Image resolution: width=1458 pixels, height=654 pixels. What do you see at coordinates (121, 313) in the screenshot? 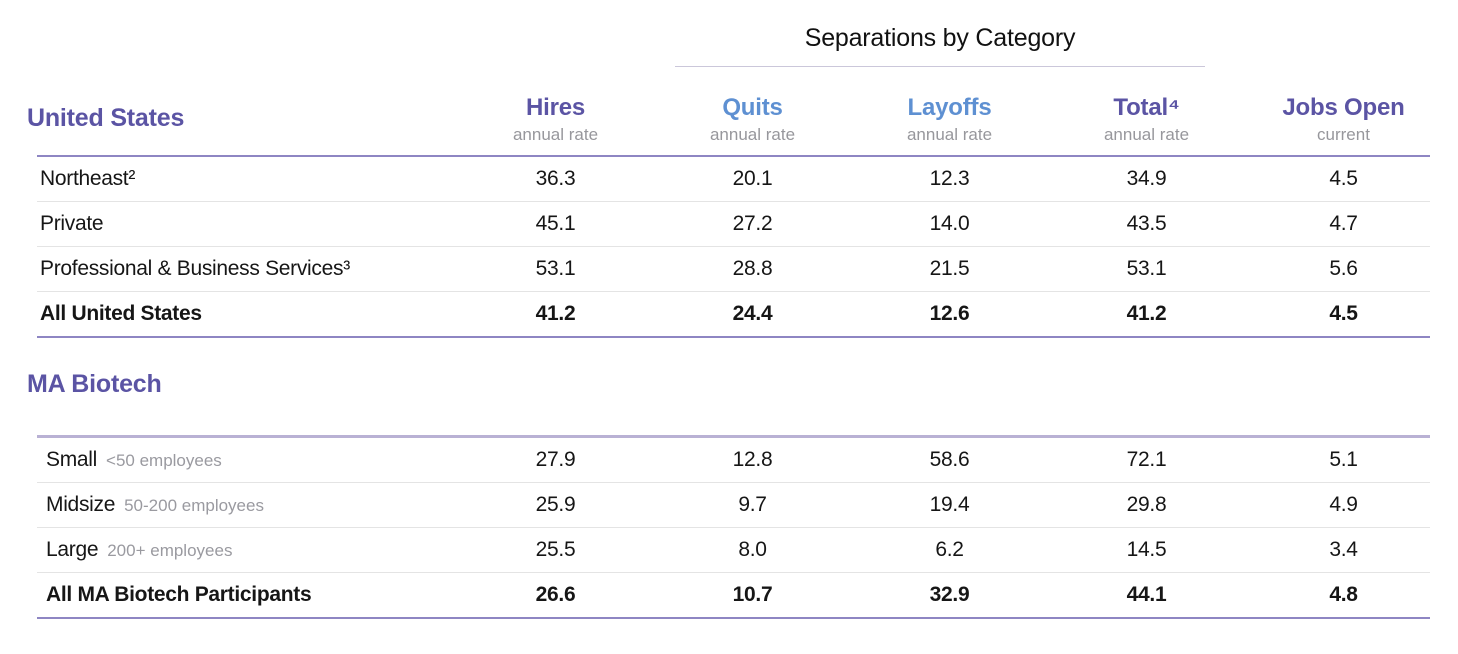
I see `row-label: All United States` at bounding box center [121, 313].